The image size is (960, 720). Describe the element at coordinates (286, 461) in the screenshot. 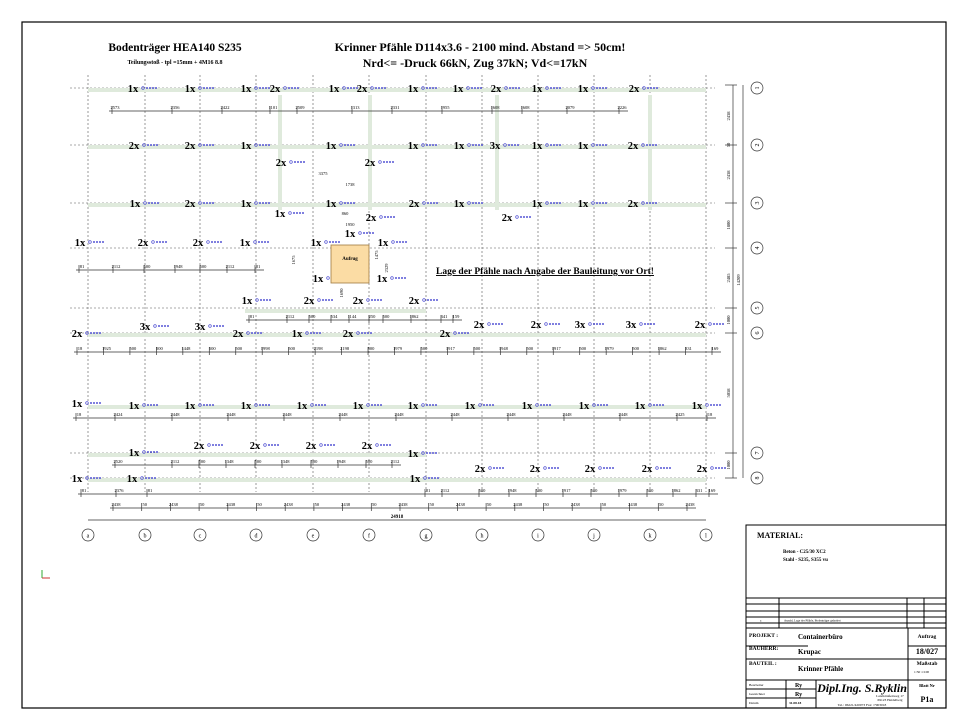

I see `dimension-value: 1348` at that location.